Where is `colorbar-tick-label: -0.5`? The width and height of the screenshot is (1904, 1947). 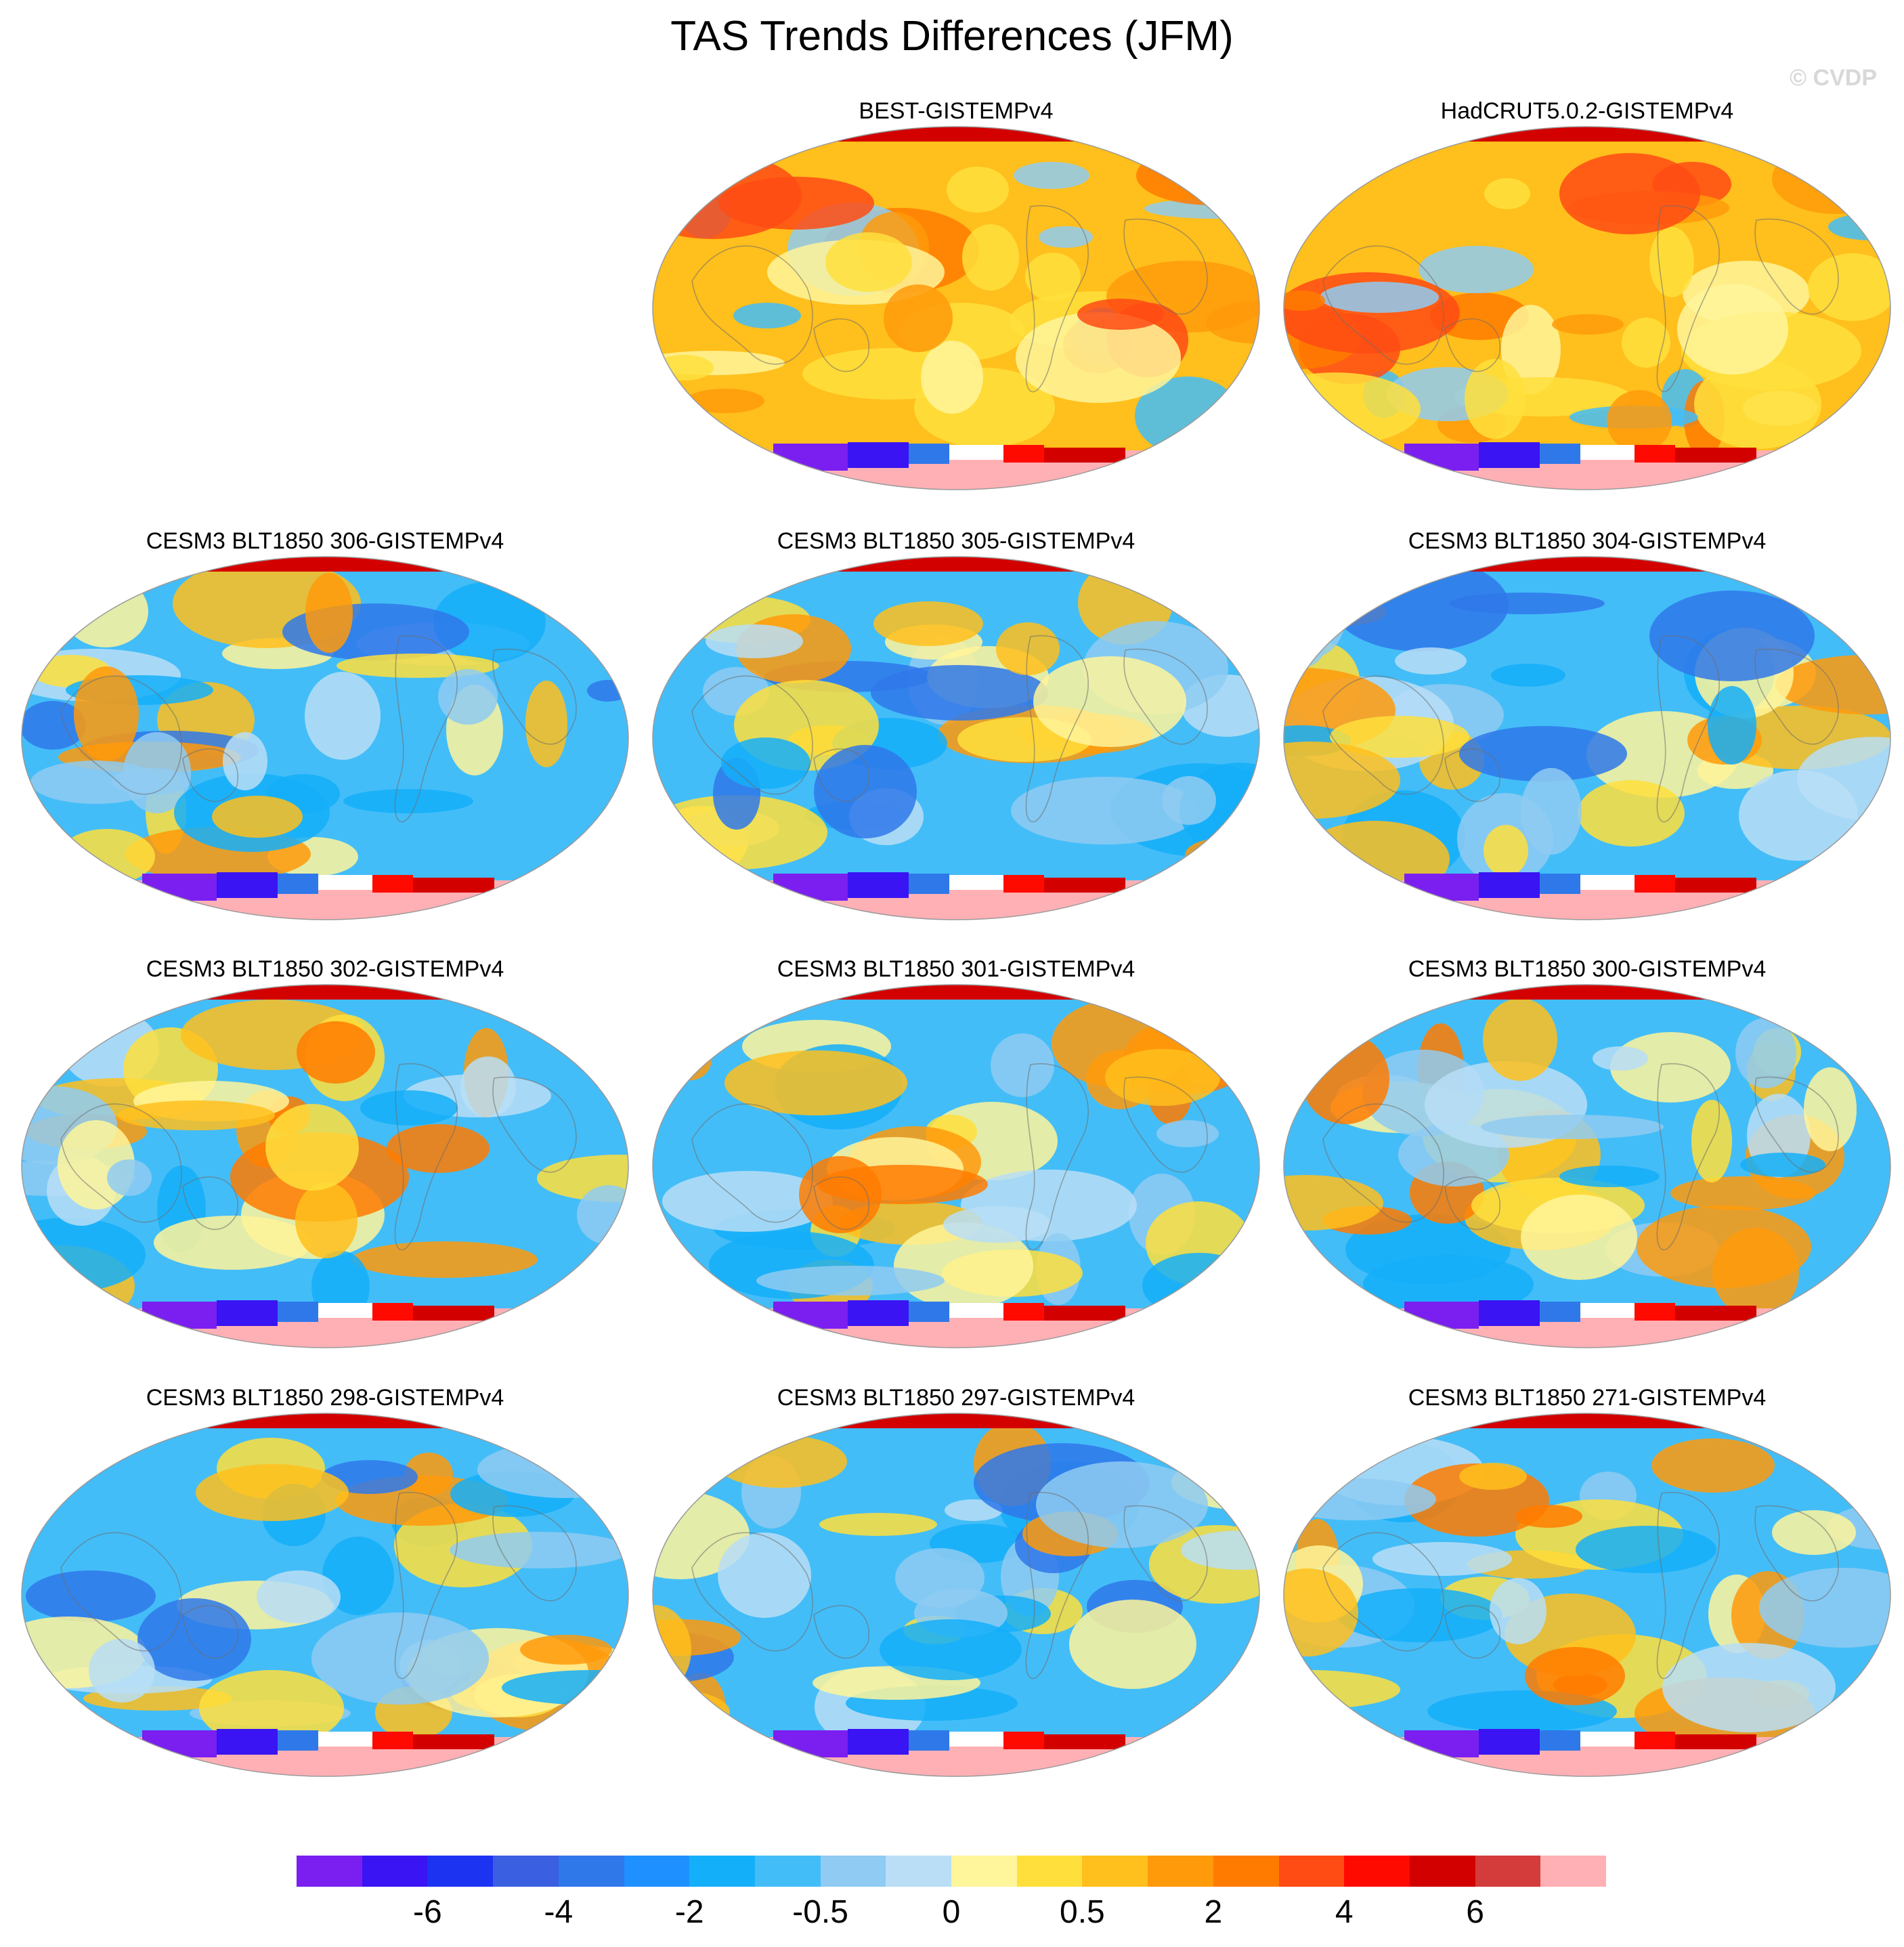 colorbar-tick-label: -0.5 is located at coordinates (820, 1912).